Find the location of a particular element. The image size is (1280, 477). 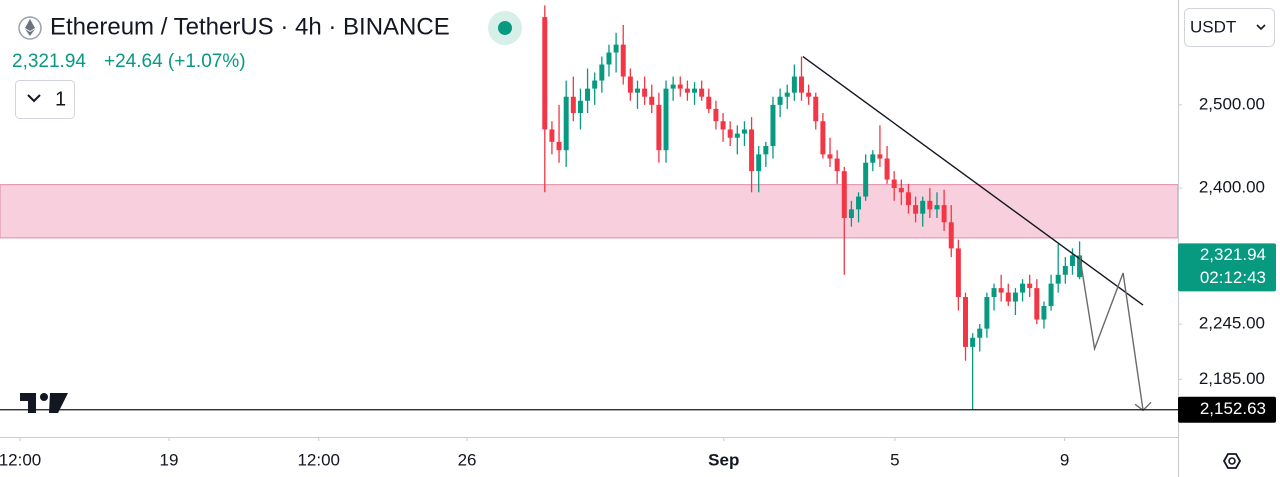

header-price: 2,321.94 is located at coordinates (49, 61).